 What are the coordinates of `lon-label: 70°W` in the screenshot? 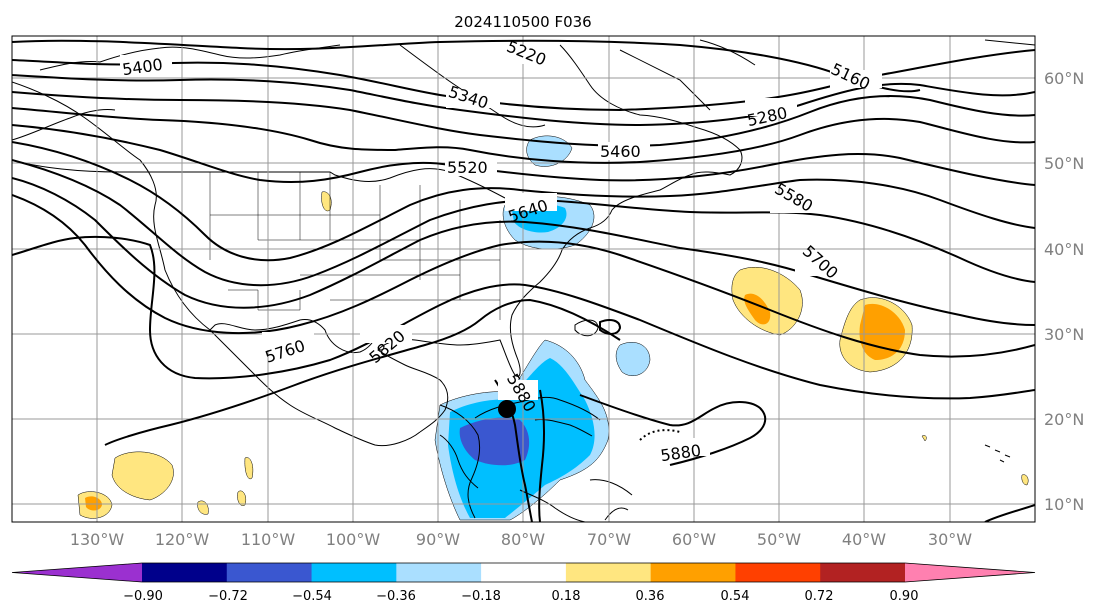 It's located at (609, 539).